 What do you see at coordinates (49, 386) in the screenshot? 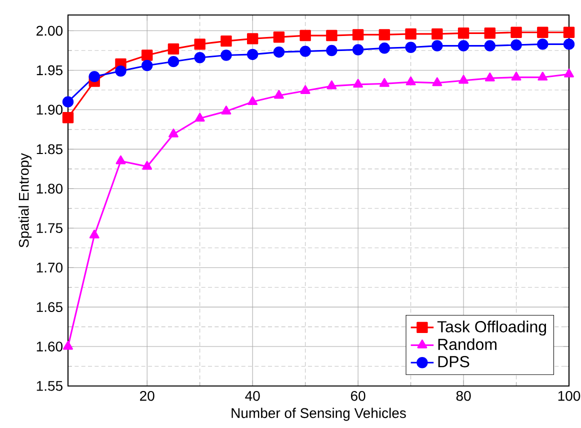
I see `y-tick-label: 1.55` at bounding box center [49, 386].